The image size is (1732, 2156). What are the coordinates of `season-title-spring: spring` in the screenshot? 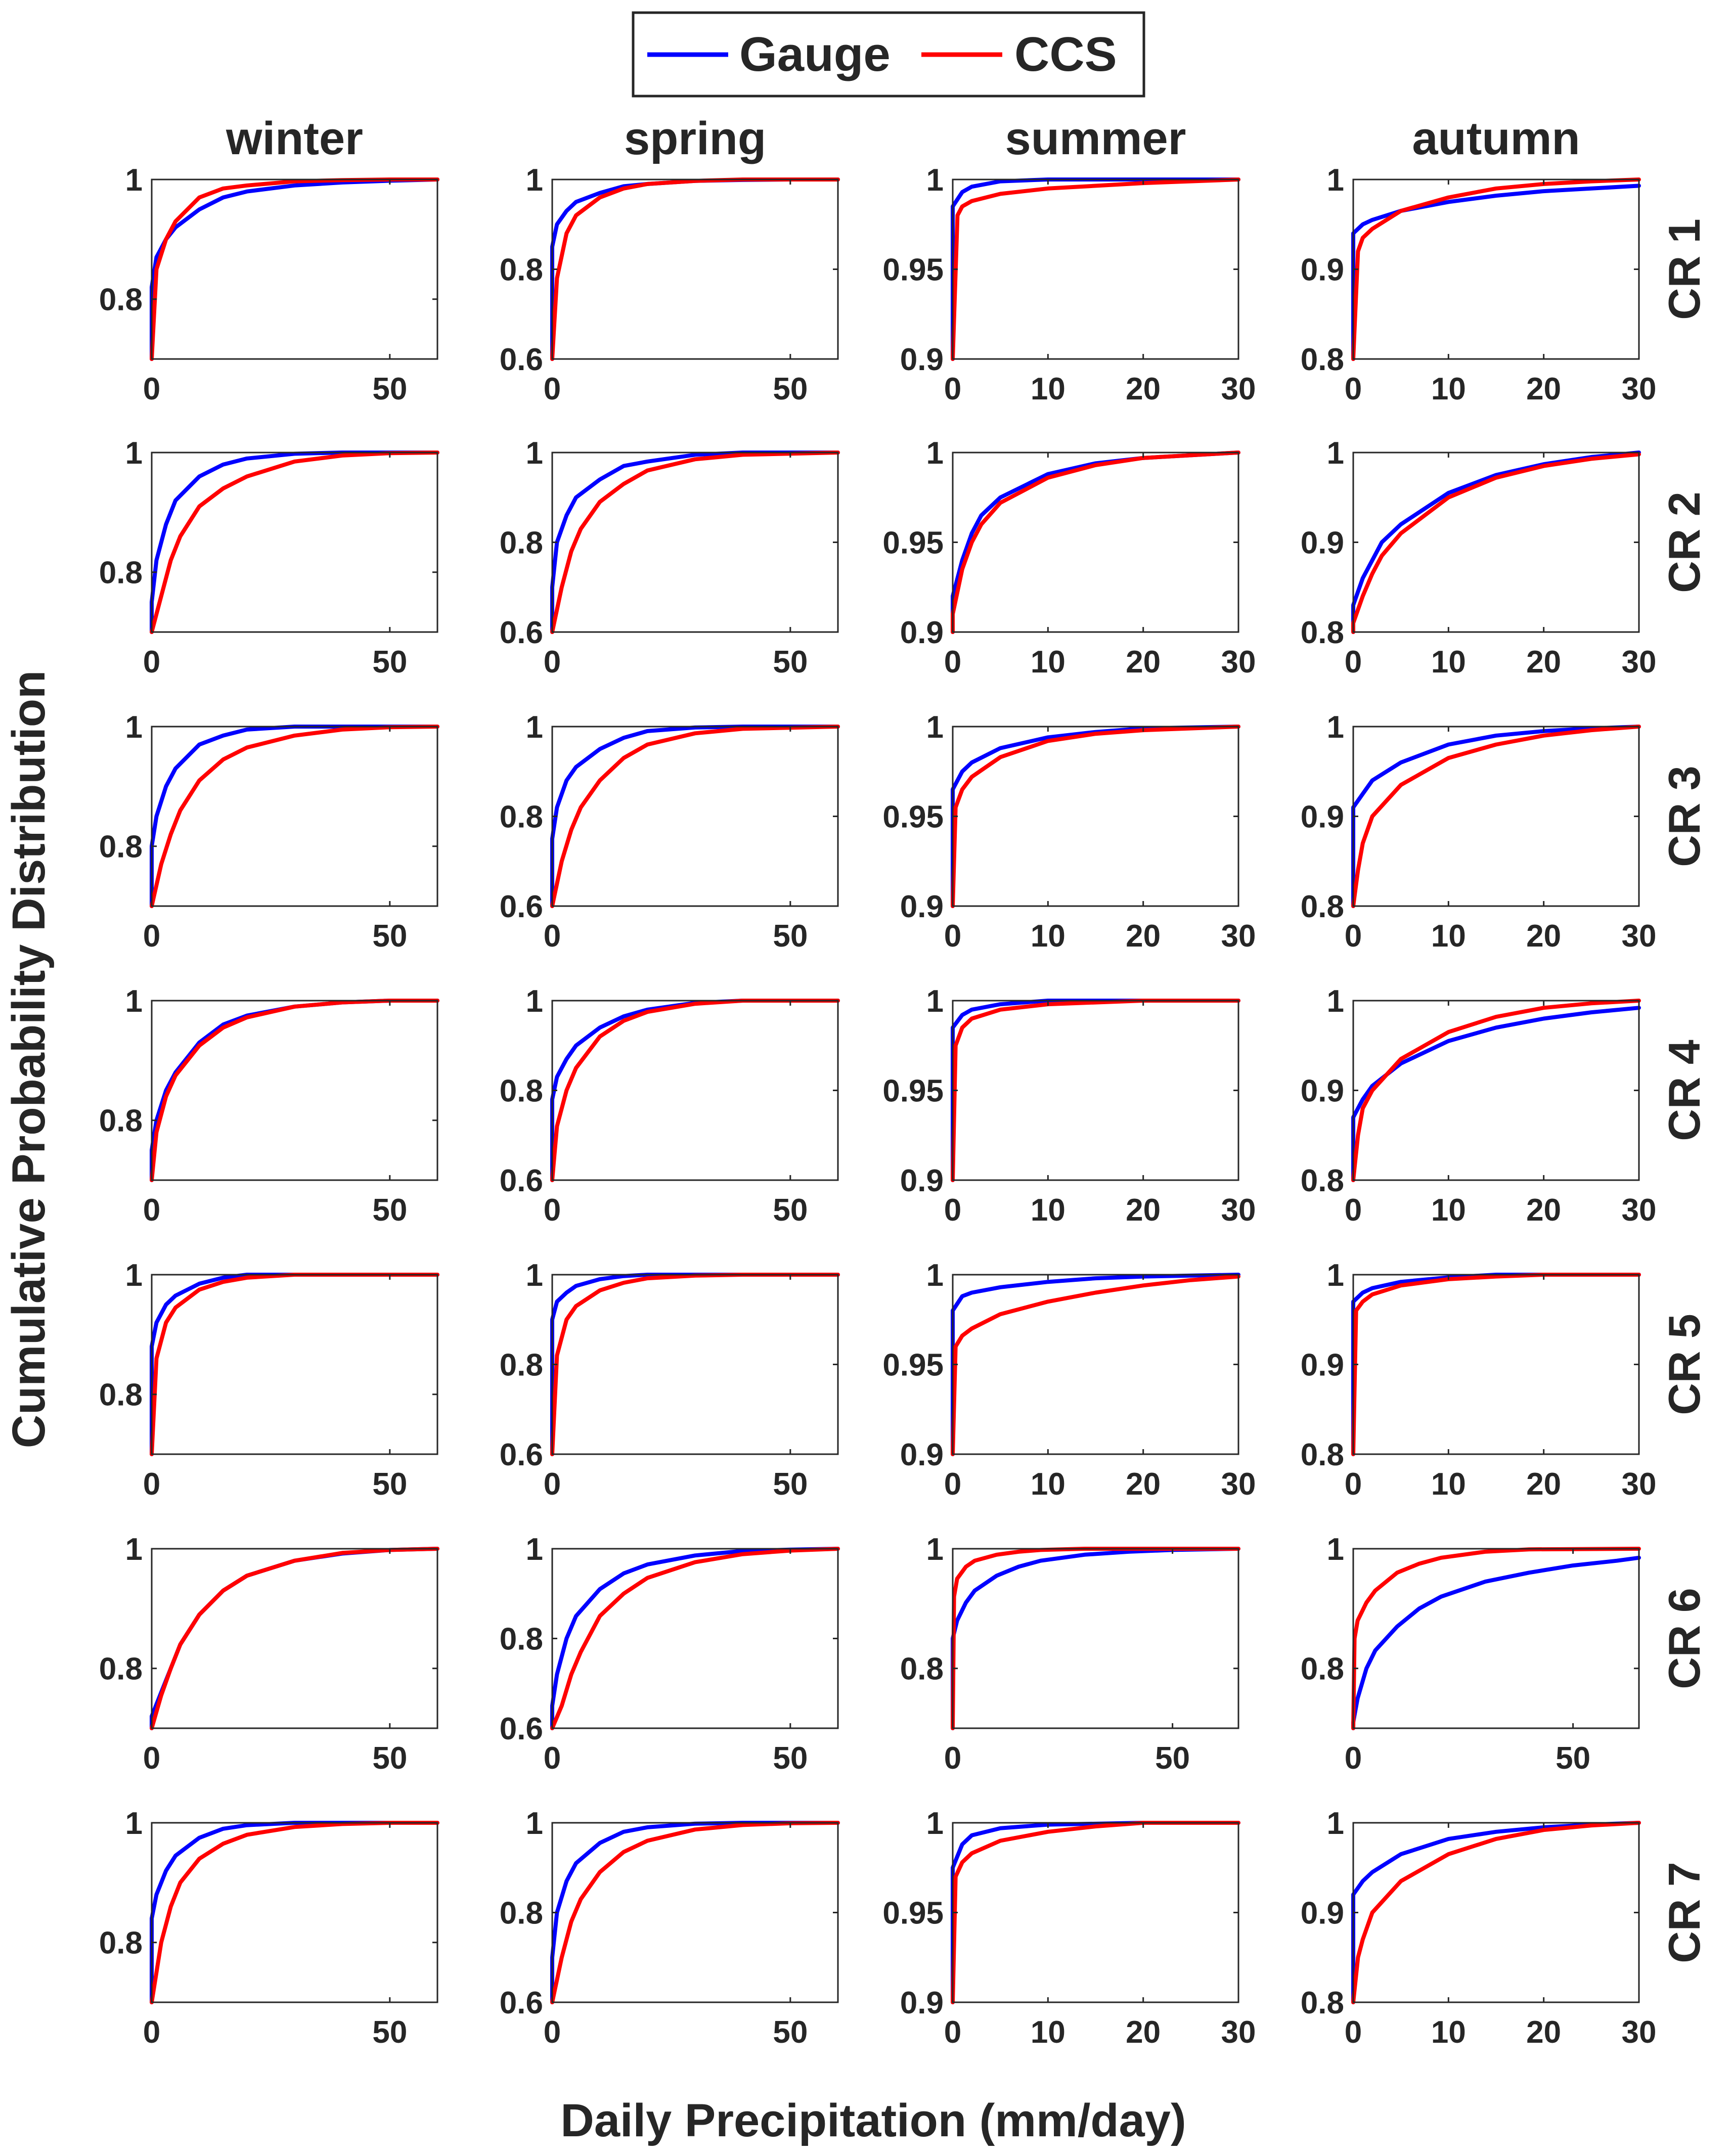 It's located at (695, 139).